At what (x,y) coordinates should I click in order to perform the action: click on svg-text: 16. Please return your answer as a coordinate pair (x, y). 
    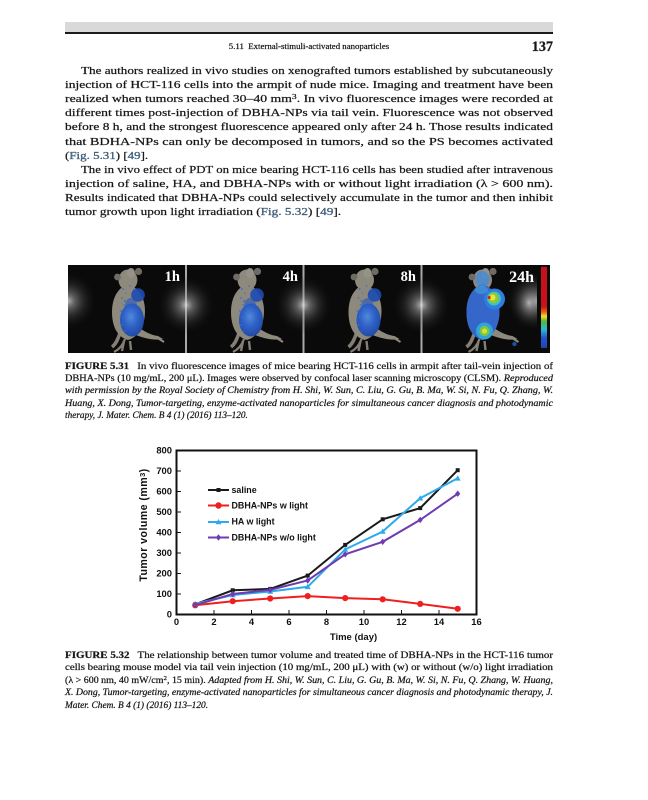
    Looking at the image, I should click on (476, 621).